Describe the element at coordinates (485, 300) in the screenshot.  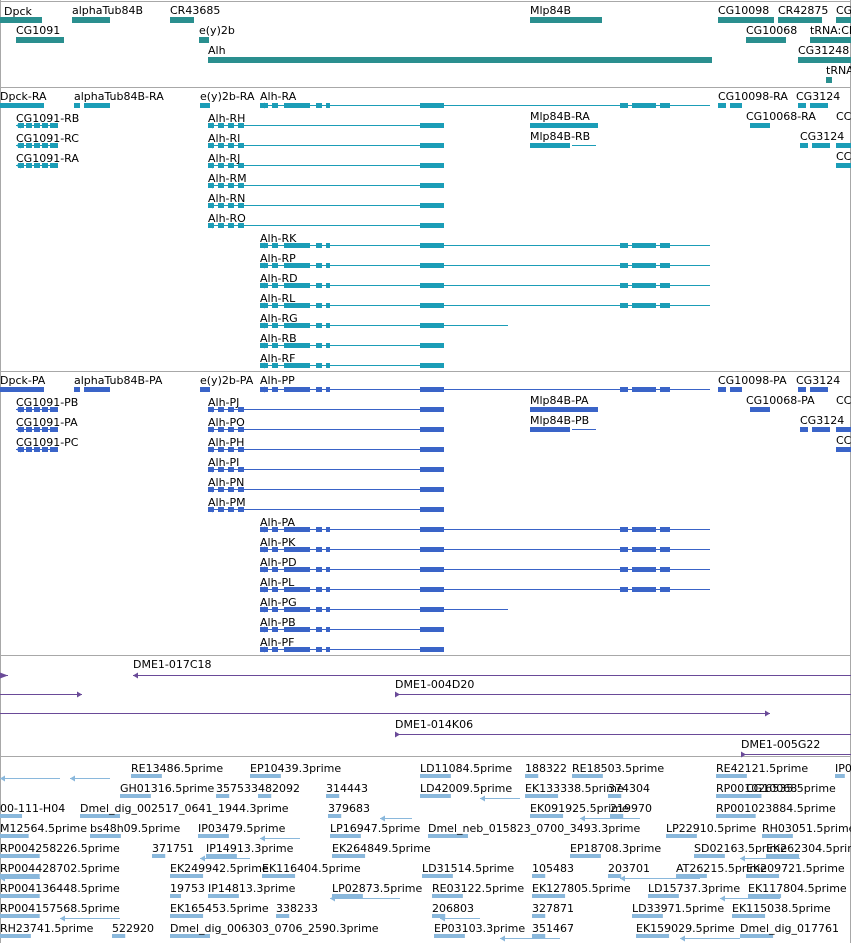
I see `feature-alh-rl: Alh-RL` at that location.